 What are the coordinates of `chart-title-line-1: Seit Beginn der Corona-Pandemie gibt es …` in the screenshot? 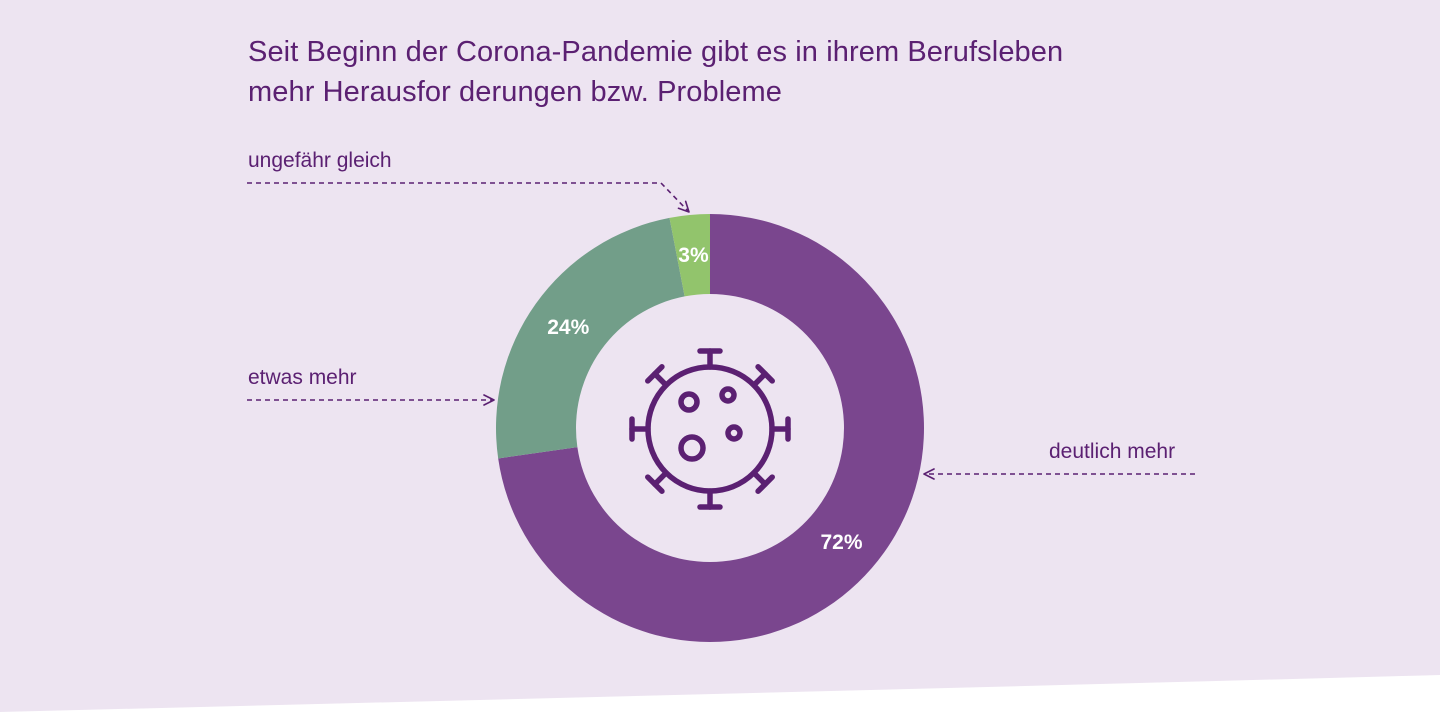 It's located at (656, 52).